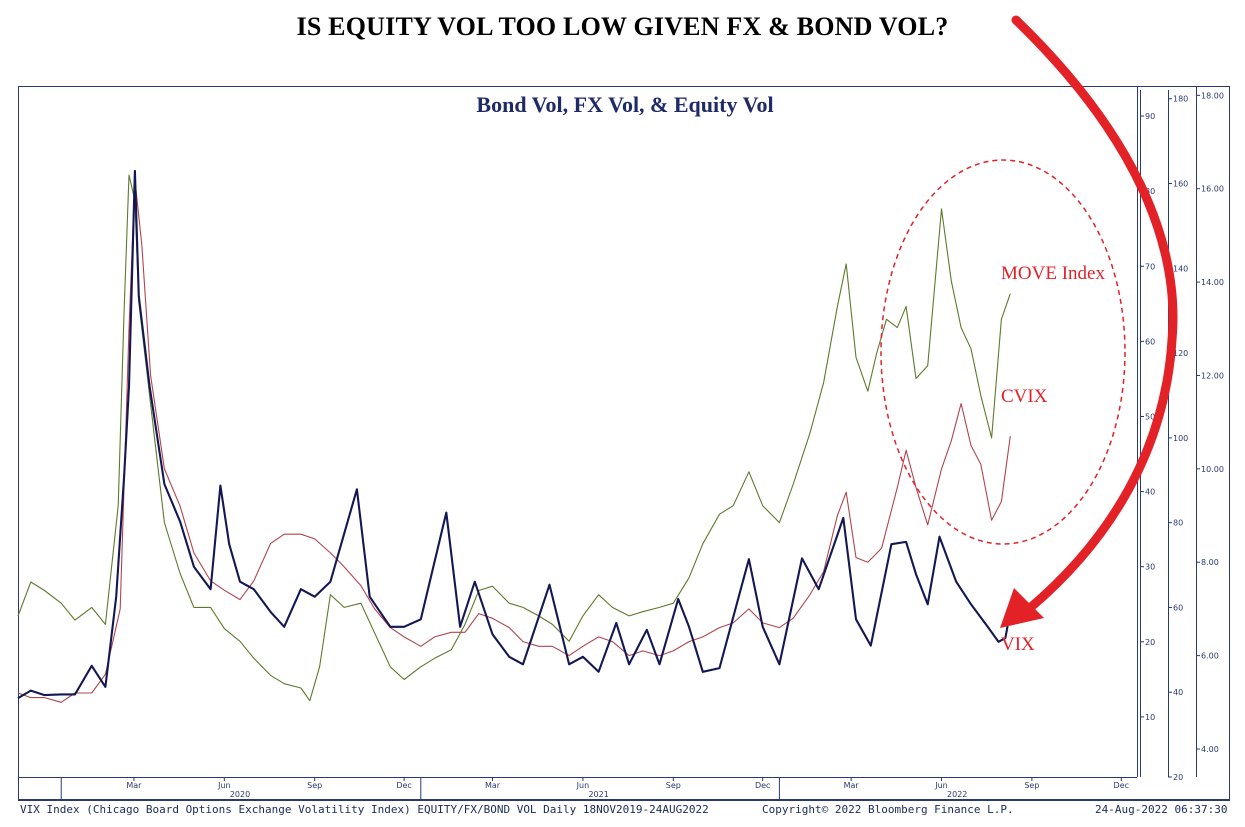  What do you see at coordinates (1178, 777) in the screenshot?
I see `move-axis-label: 20` at bounding box center [1178, 777].